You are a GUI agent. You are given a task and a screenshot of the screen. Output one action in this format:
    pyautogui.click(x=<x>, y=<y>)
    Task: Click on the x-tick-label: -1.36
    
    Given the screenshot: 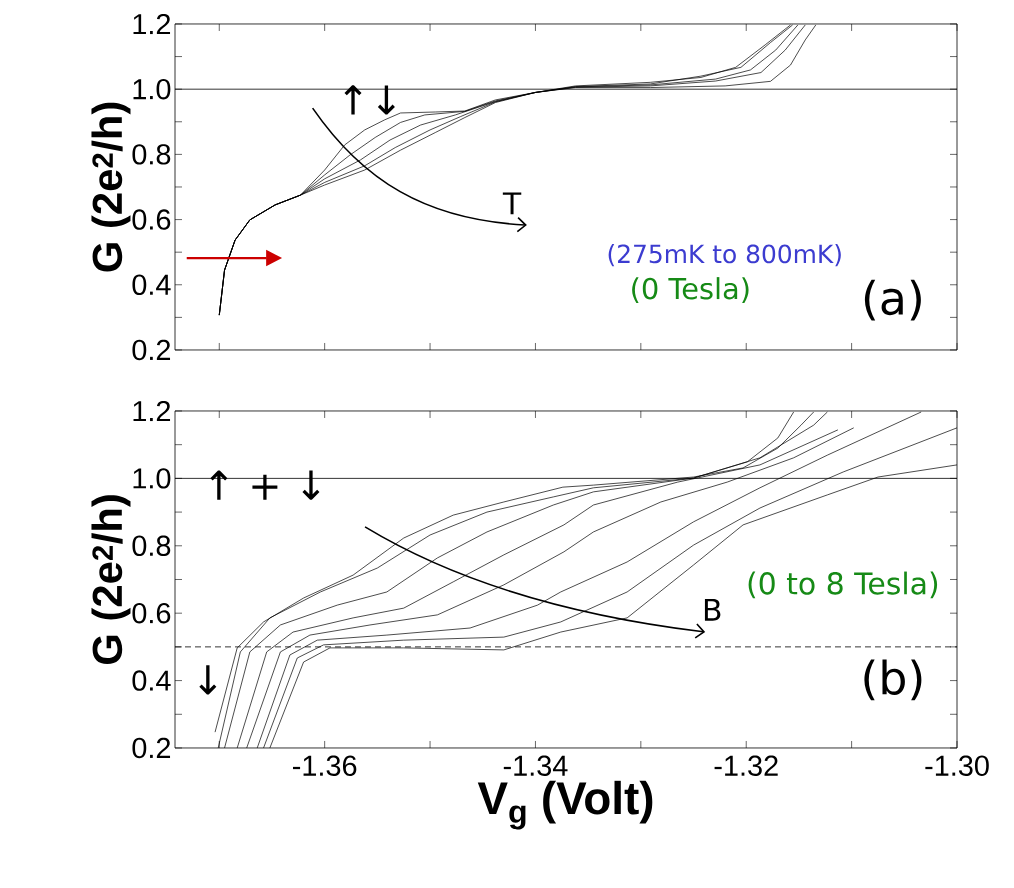 What is the action you would take?
    pyautogui.click(x=325, y=765)
    